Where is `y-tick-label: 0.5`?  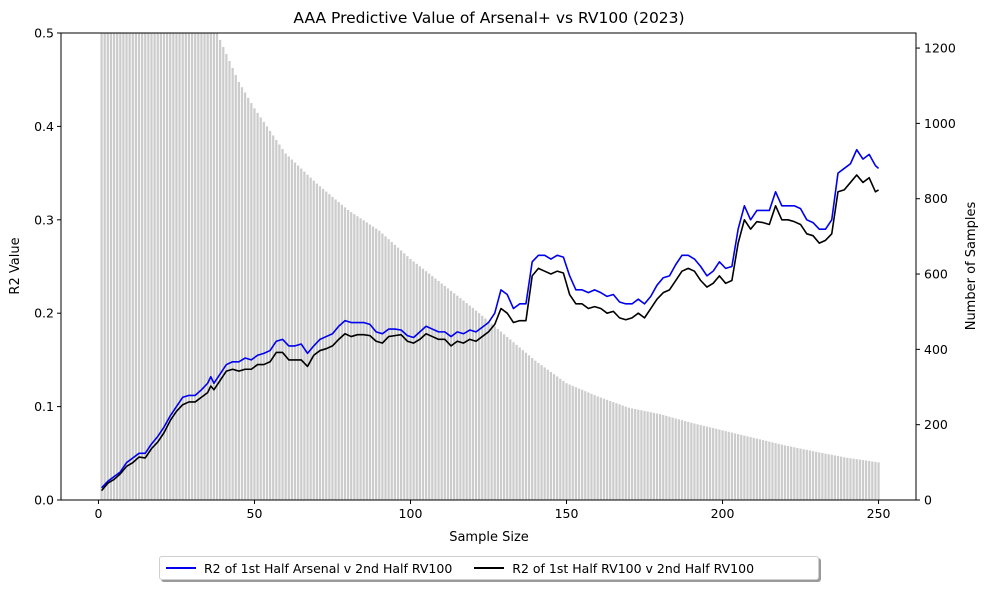 y-tick-label: 0.5 is located at coordinates (44, 33).